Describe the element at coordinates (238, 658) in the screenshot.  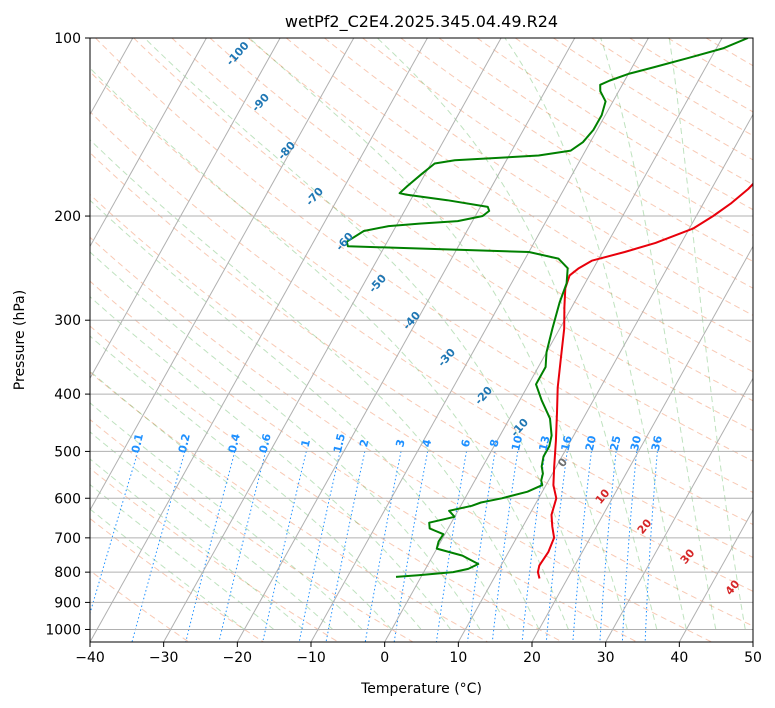
I see `x-tick-label: −20` at that location.